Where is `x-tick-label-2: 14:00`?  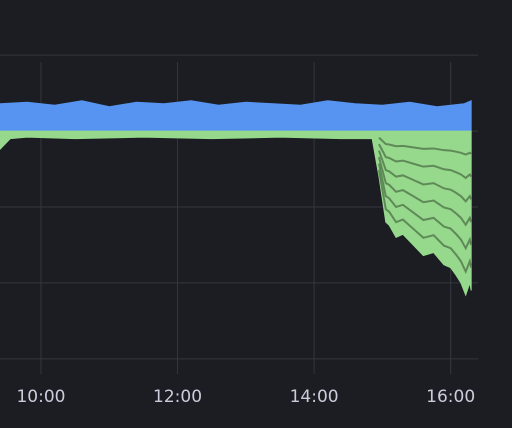
x-tick-label-2: 14:00 is located at coordinates (314, 397).